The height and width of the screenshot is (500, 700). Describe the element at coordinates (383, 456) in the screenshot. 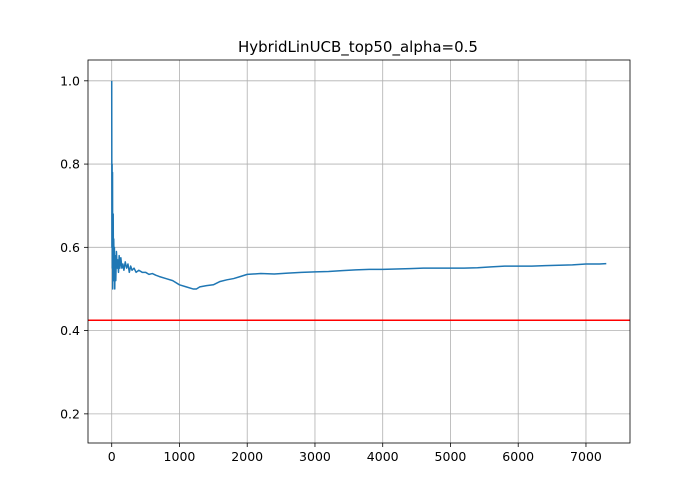

I see `x-tick-label: 4000` at that location.